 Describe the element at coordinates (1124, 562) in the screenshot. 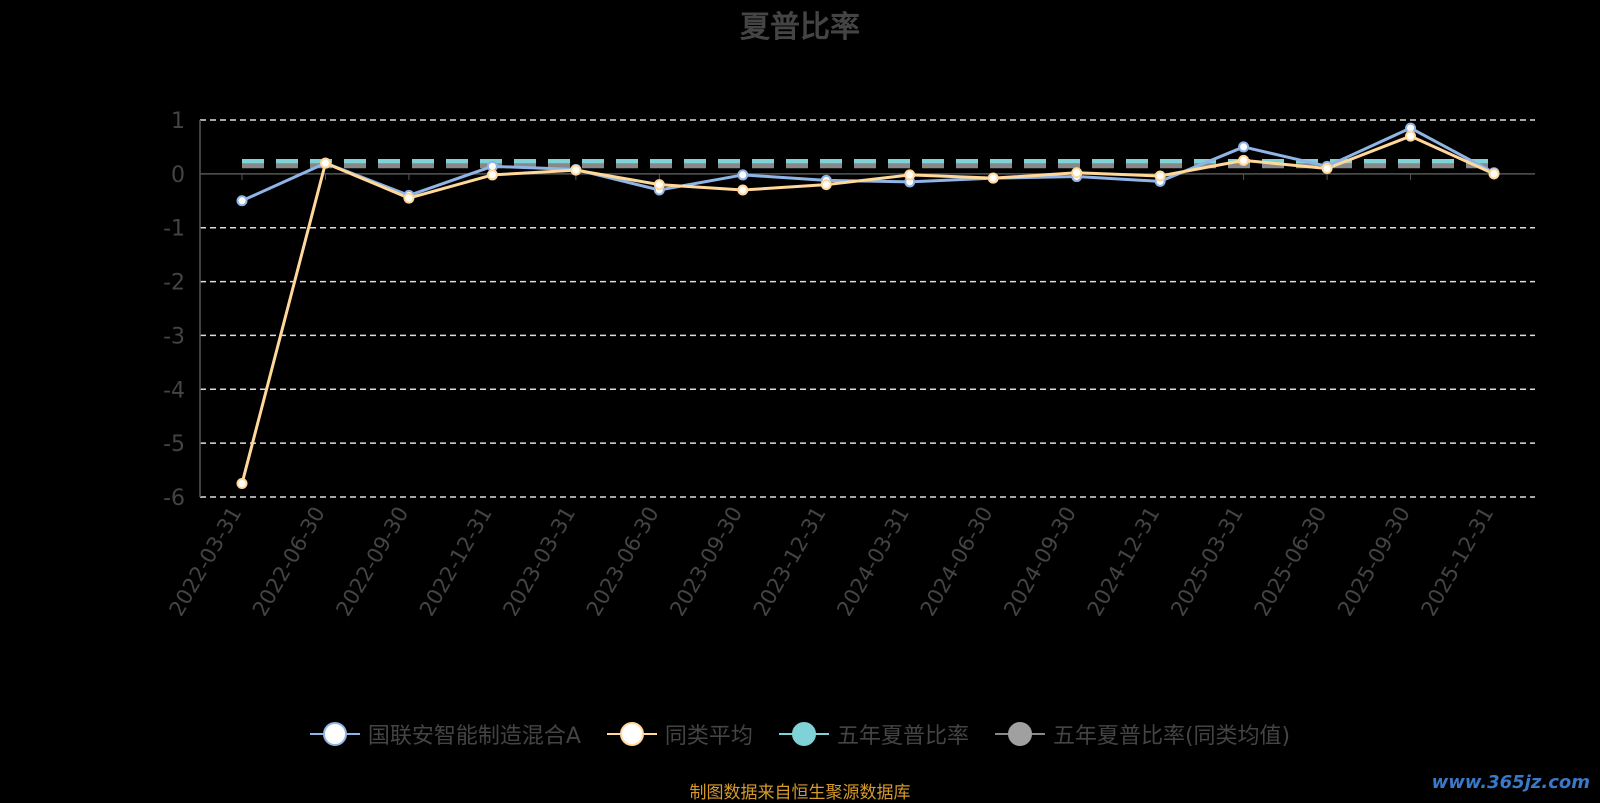

I see `x-tick-label: 2024-12-31` at that location.